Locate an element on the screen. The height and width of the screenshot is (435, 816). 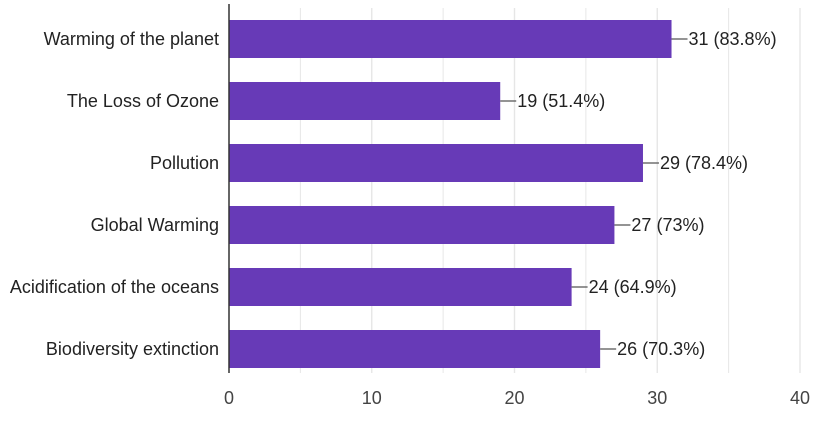
category-label-4: Acidification of the oceans is located at coordinates (114, 287).